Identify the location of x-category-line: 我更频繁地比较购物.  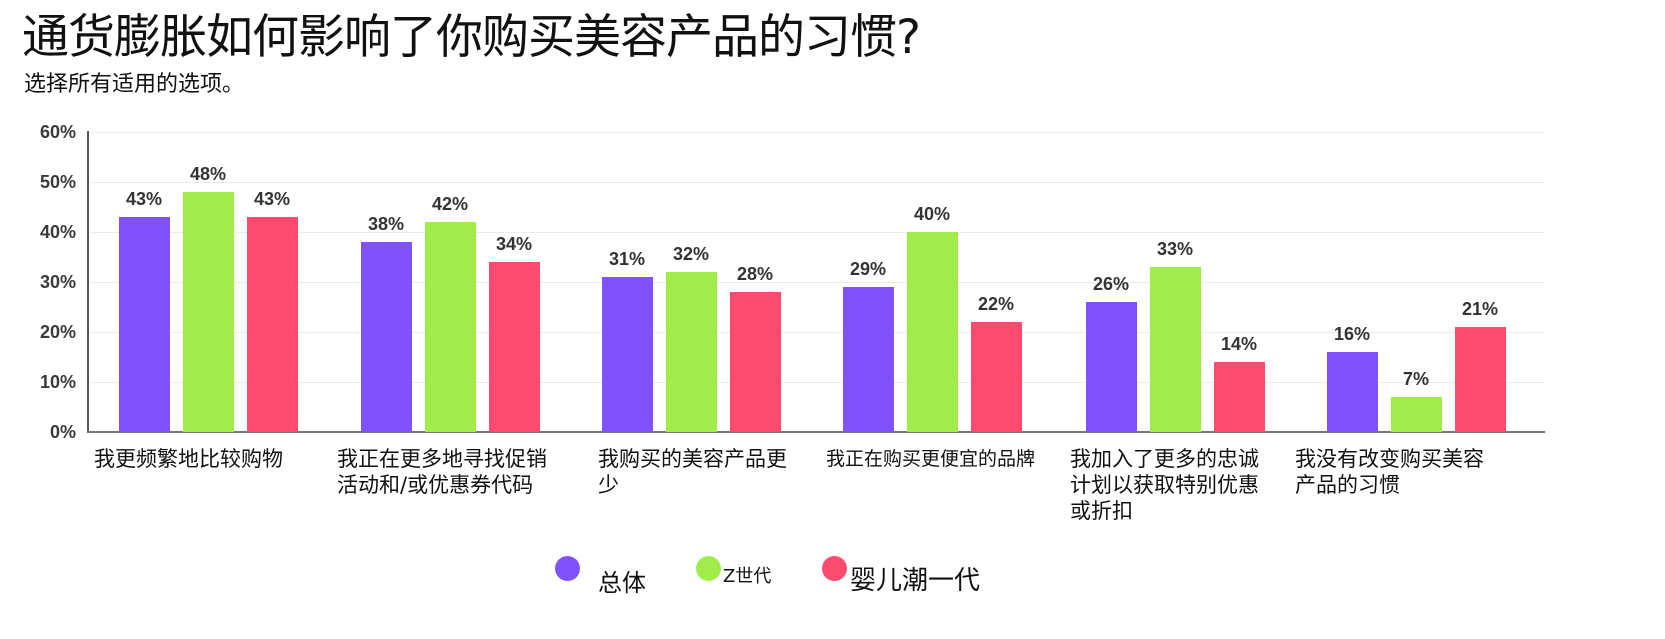
(188, 459).